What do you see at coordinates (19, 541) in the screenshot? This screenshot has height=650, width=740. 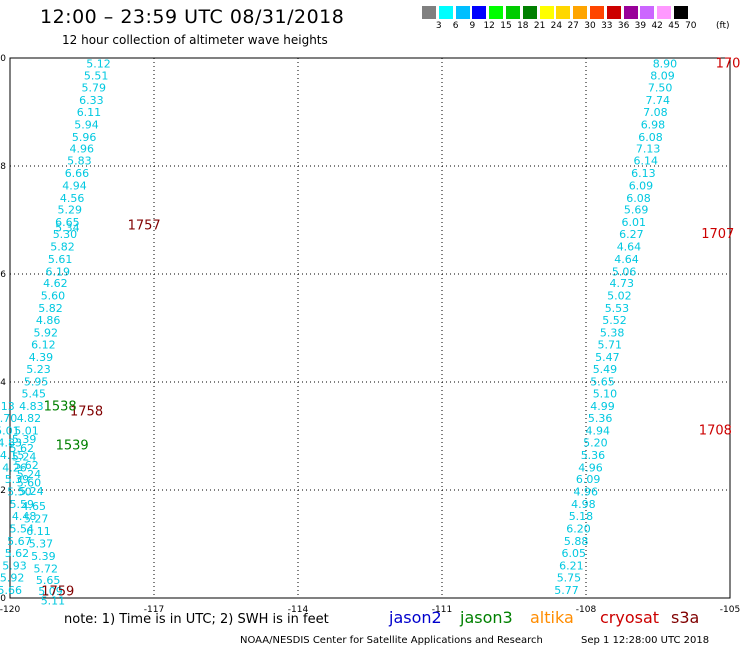 I see `wave-height-point: 5.67` at bounding box center [19, 541].